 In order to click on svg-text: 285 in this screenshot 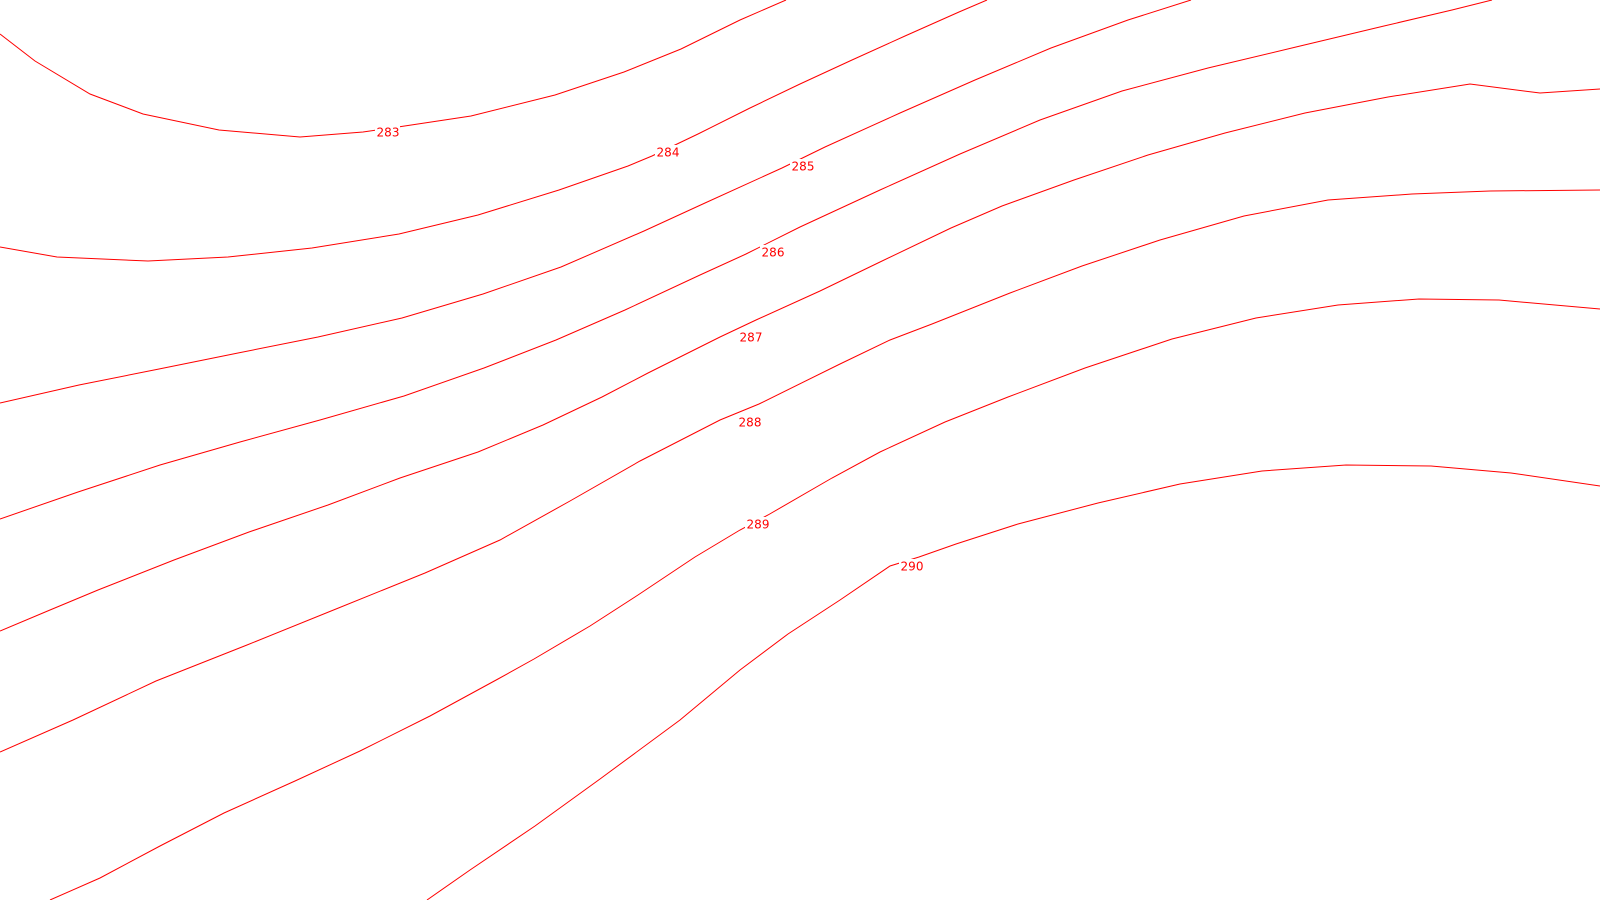, I will do `click(803, 167)`.